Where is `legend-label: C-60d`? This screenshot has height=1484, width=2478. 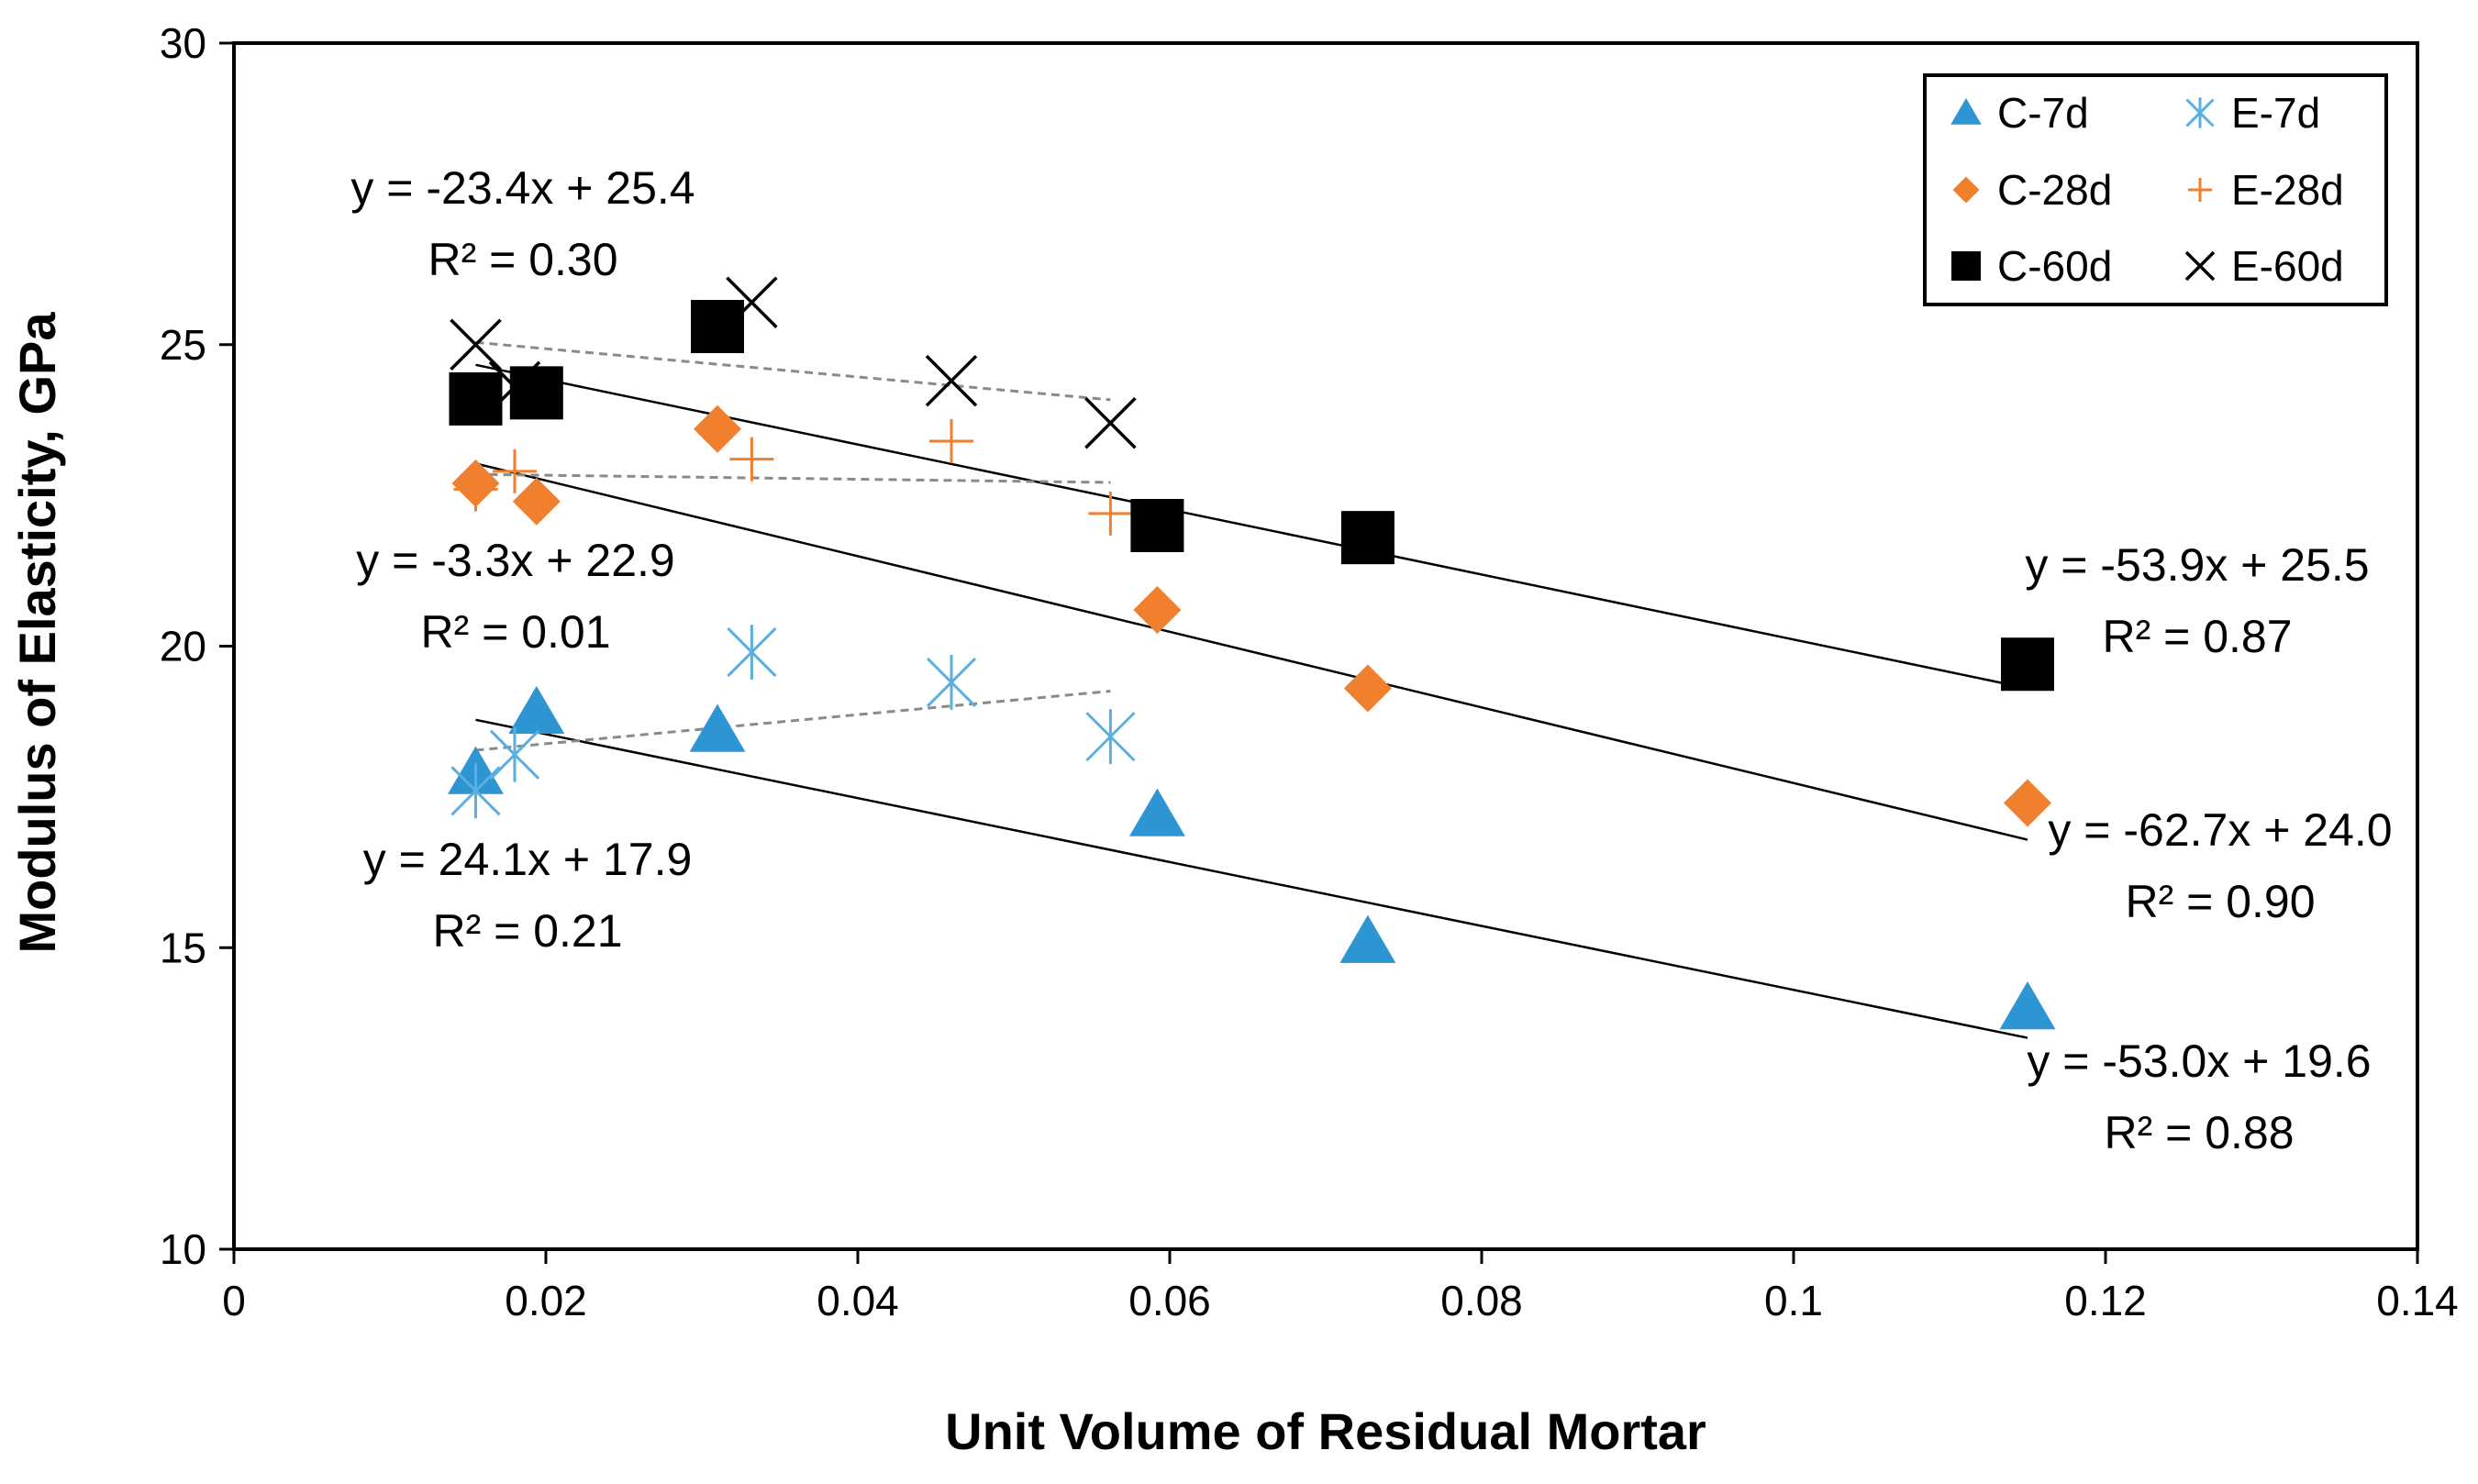
legend-label: C-60d is located at coordinates (2054, 266).